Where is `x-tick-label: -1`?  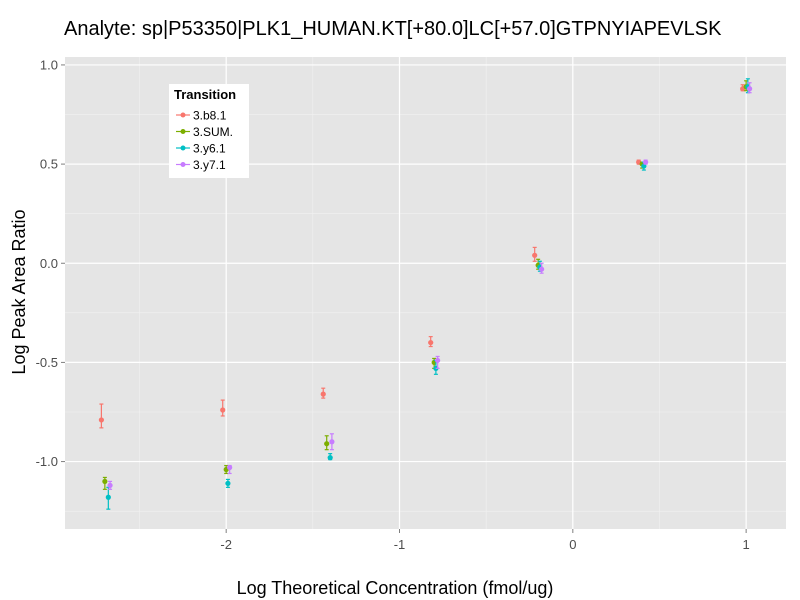
x-tick-label: -1 is located at coordinates (400, 544).